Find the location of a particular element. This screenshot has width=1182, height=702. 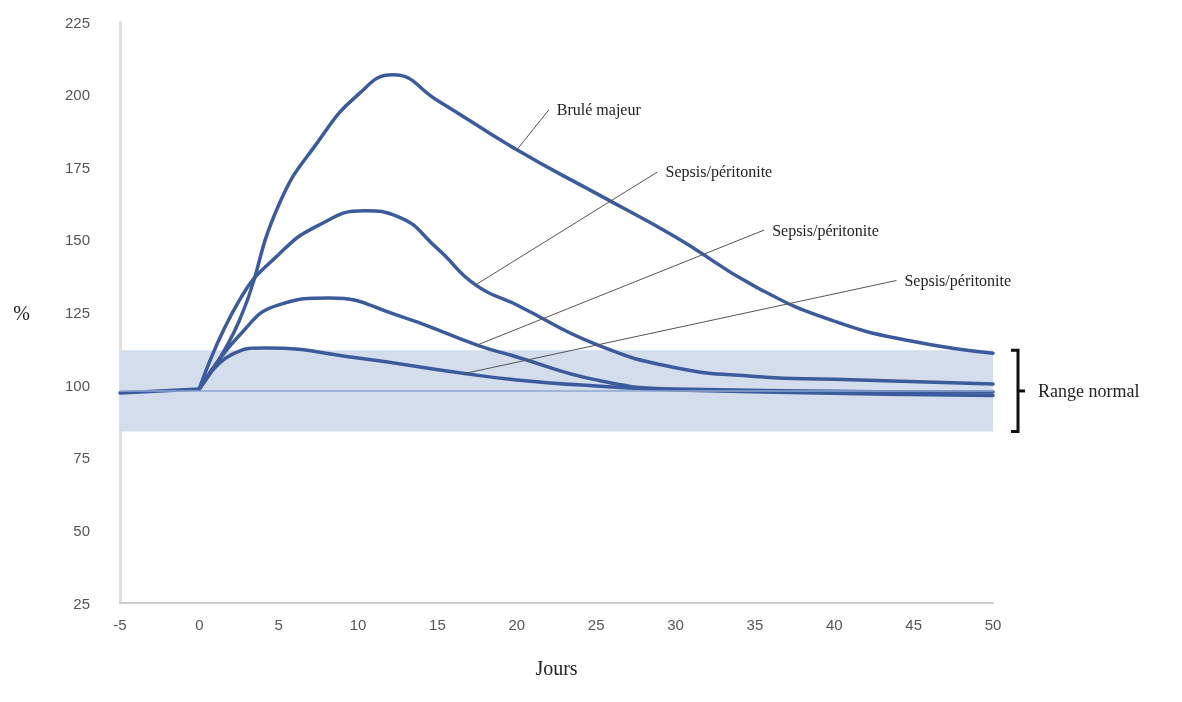

y-axis-title: % is located at coordinates (21, 312).